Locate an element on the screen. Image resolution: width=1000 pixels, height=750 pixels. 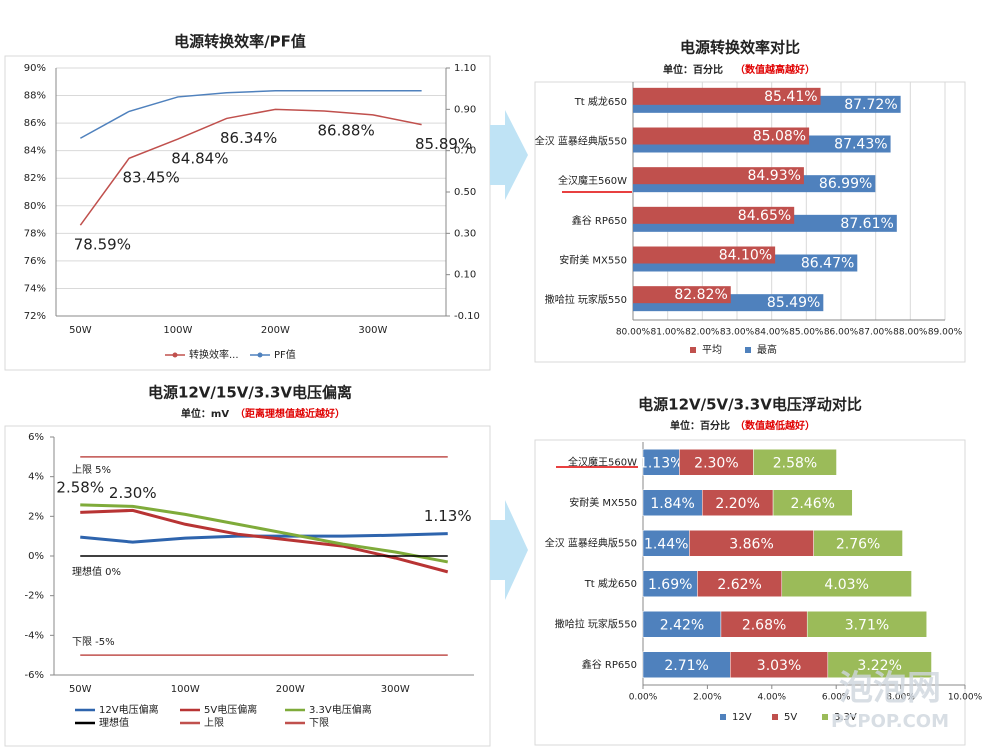
y2-tick-label: 0.50 is located at coordinates (465, 192).